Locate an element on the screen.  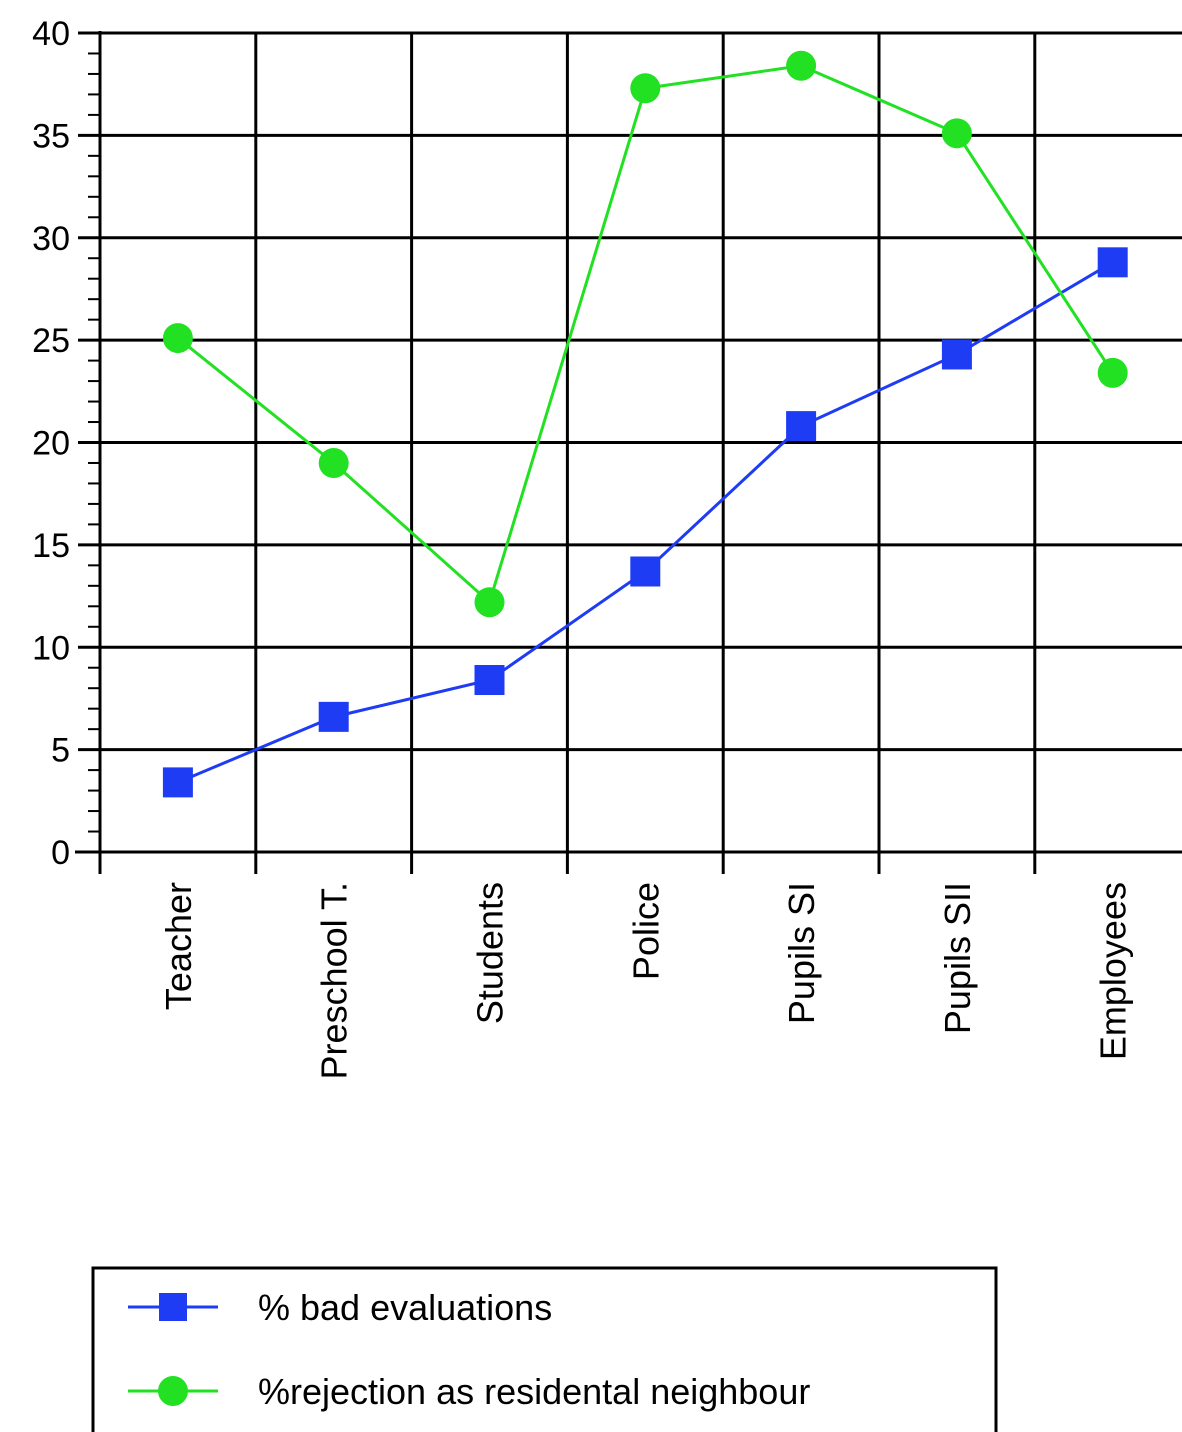
legend-label-rejection: %rejection as residental neighbour is located at coordinates (534, 1391).